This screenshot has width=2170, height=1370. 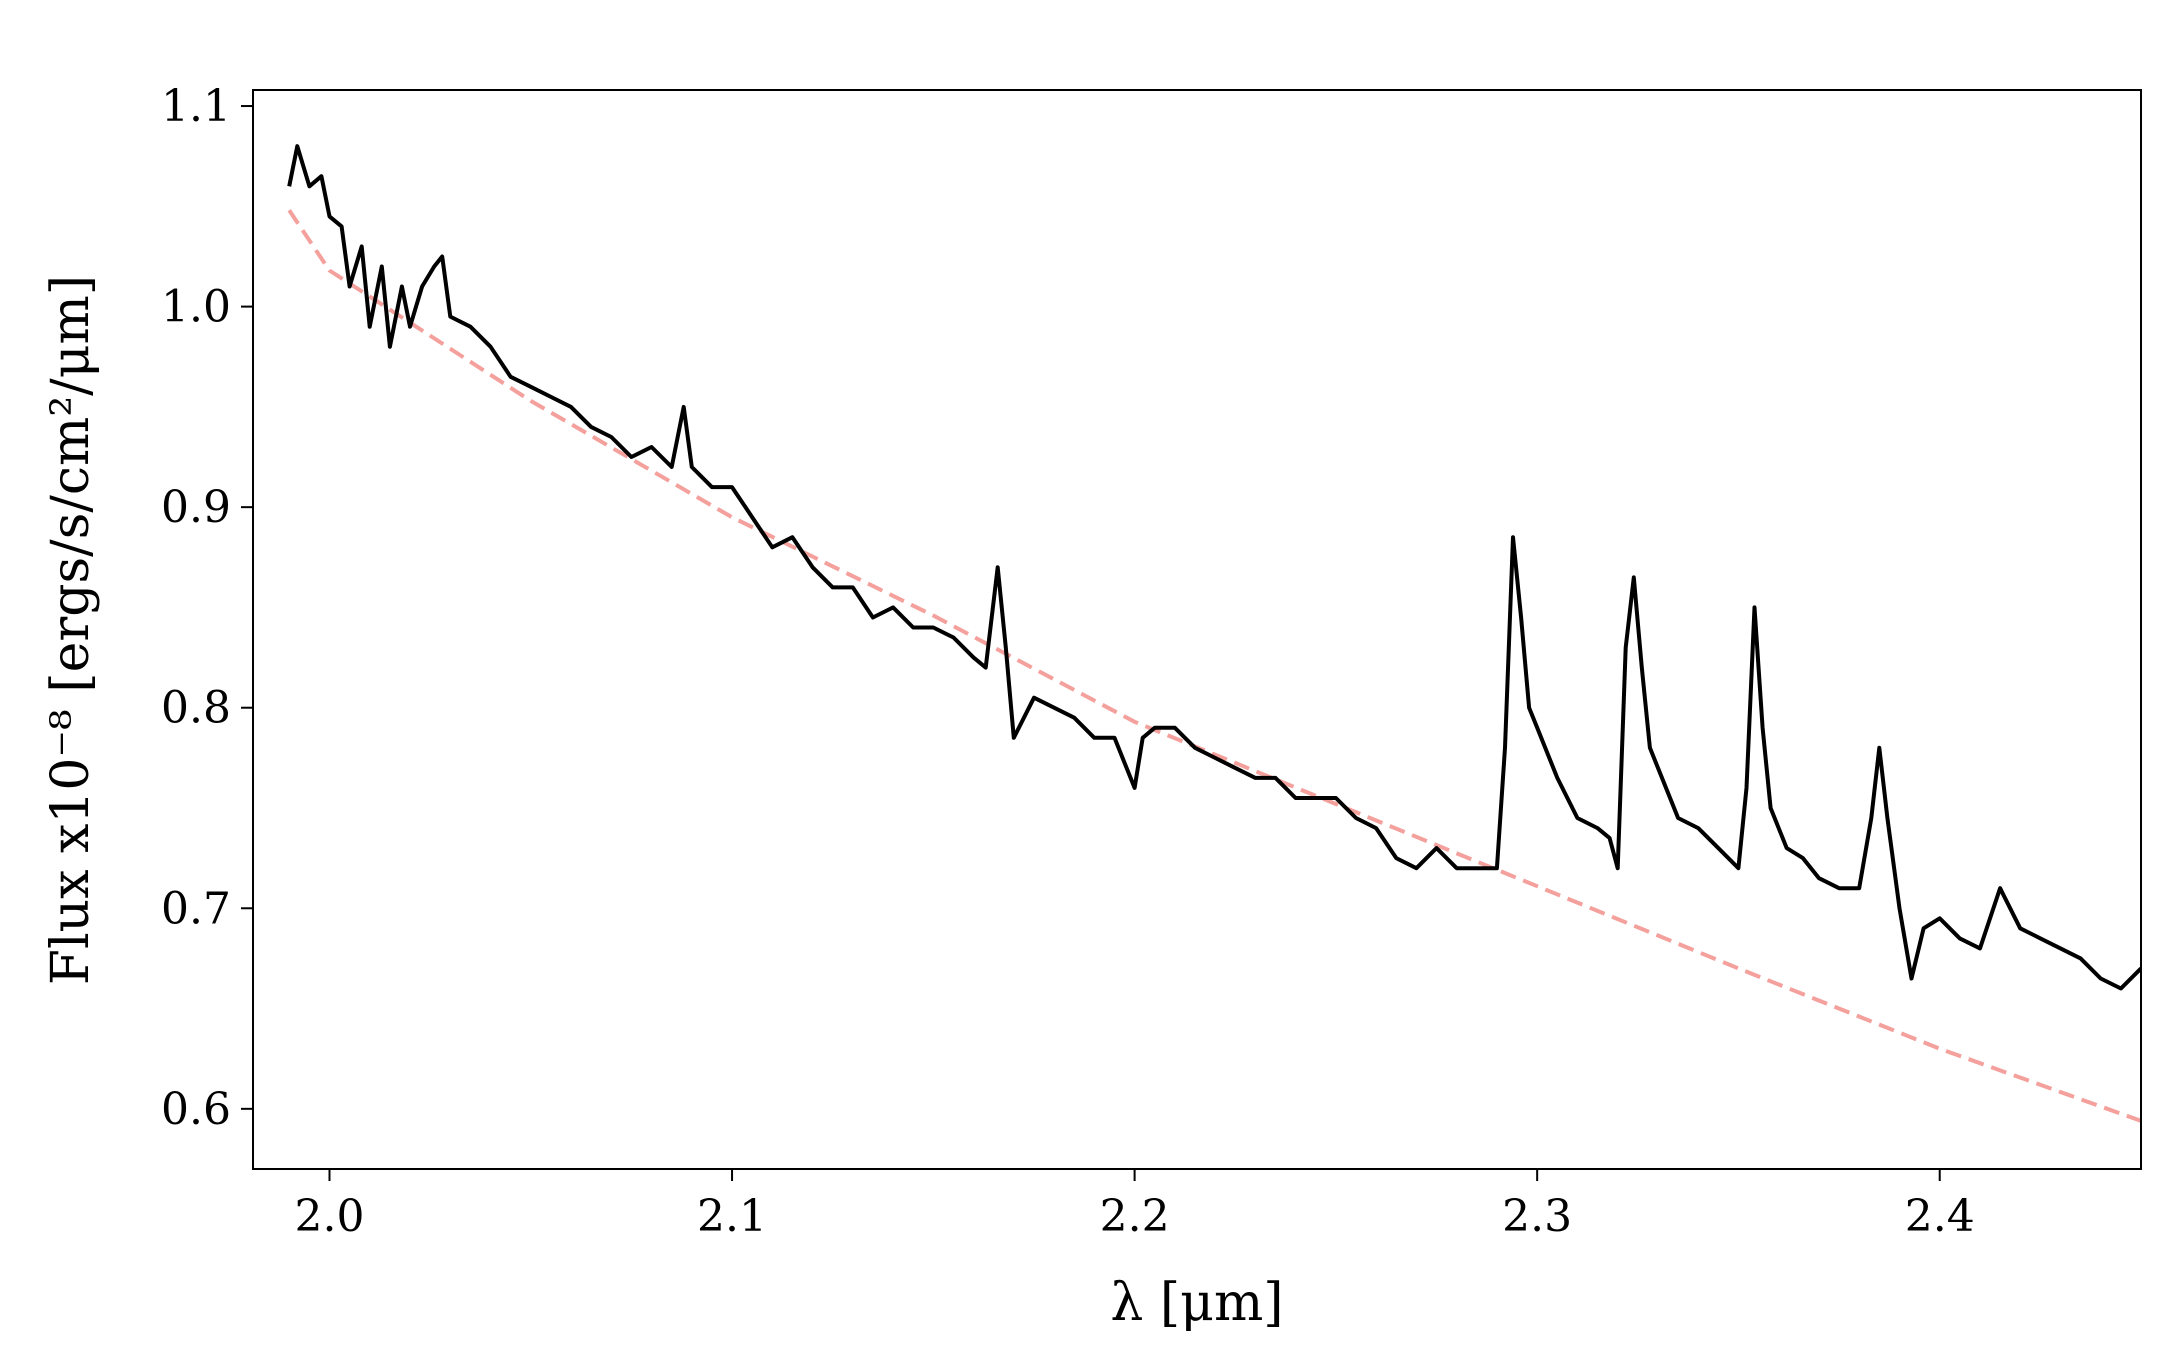 I want to click on y-tick-label: 1.1, so click(x=196, y=106).